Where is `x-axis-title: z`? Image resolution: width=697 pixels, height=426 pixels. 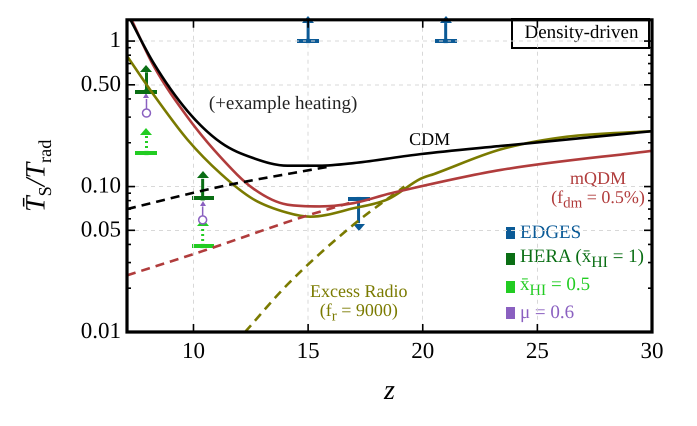
x-axis-title: z is located at coordinates (389, 390).